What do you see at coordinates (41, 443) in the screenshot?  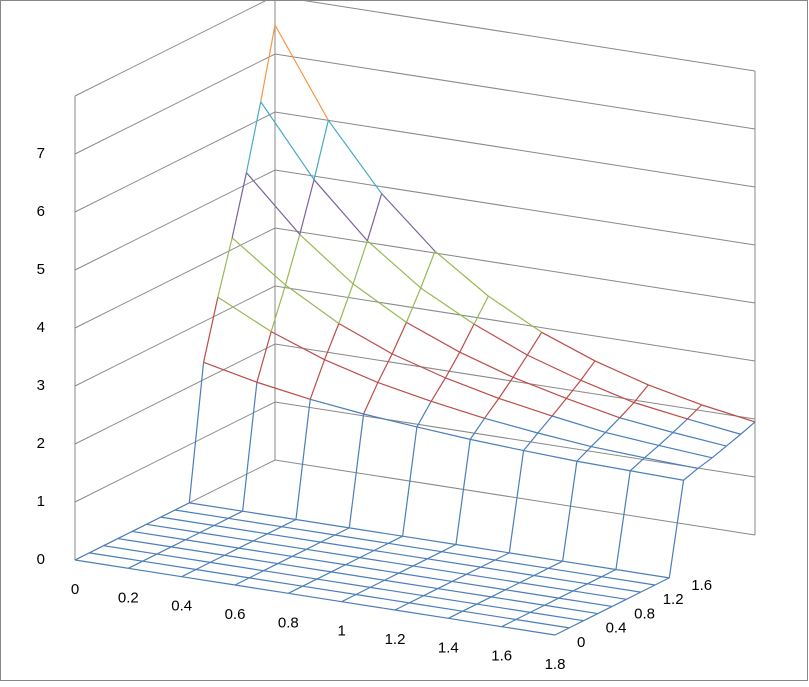 I see `z-tick-label: 2` at bounding box center [41, 443].